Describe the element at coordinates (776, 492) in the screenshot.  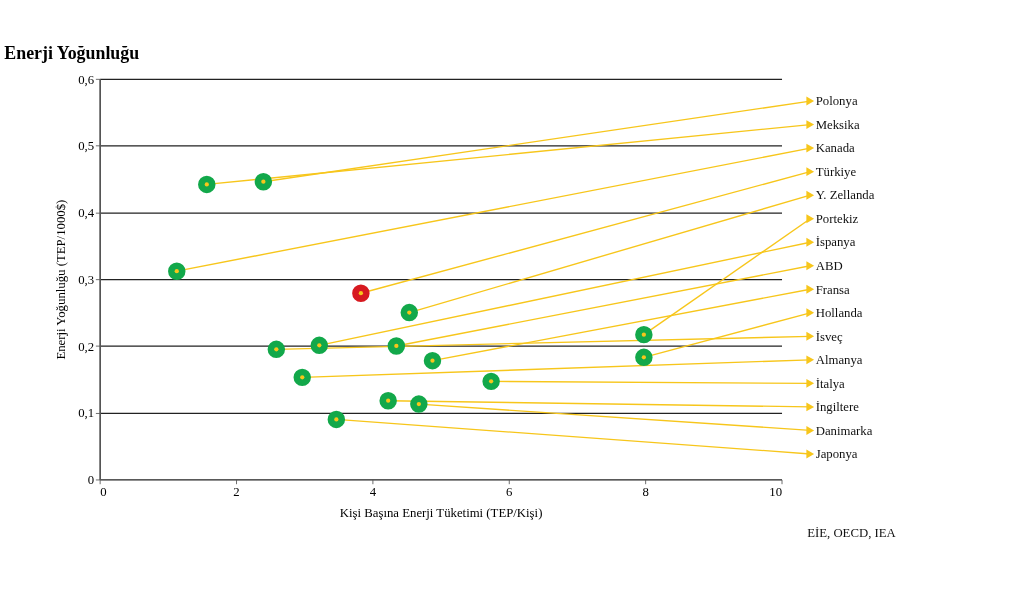
I see `x-tick-label: 10` at that location.